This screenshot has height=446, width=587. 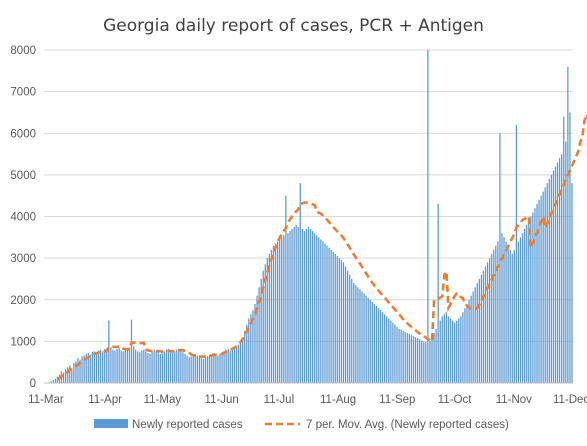 I want to click on y-tick-label: 8000, so click(x=23, y=51).